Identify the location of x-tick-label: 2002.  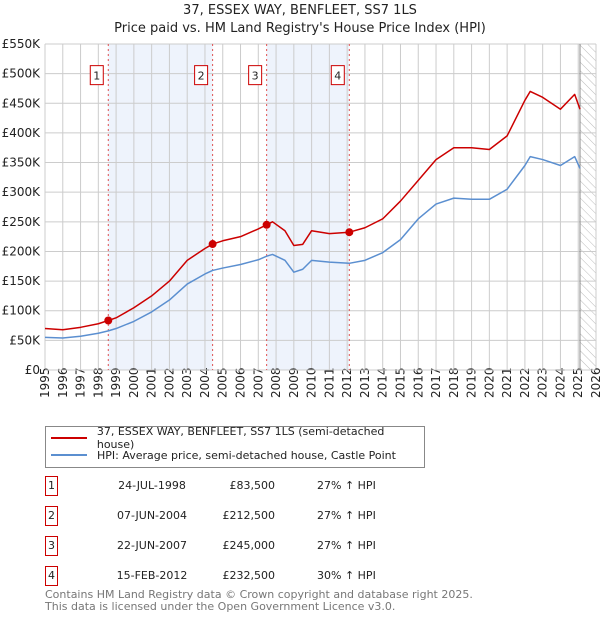
(169, 382).